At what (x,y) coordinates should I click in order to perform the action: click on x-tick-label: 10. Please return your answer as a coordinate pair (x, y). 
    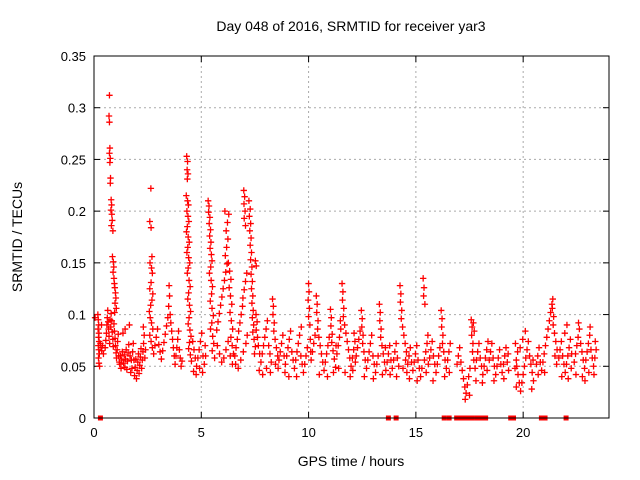
    Looking at the image, I should click on (308, 432).